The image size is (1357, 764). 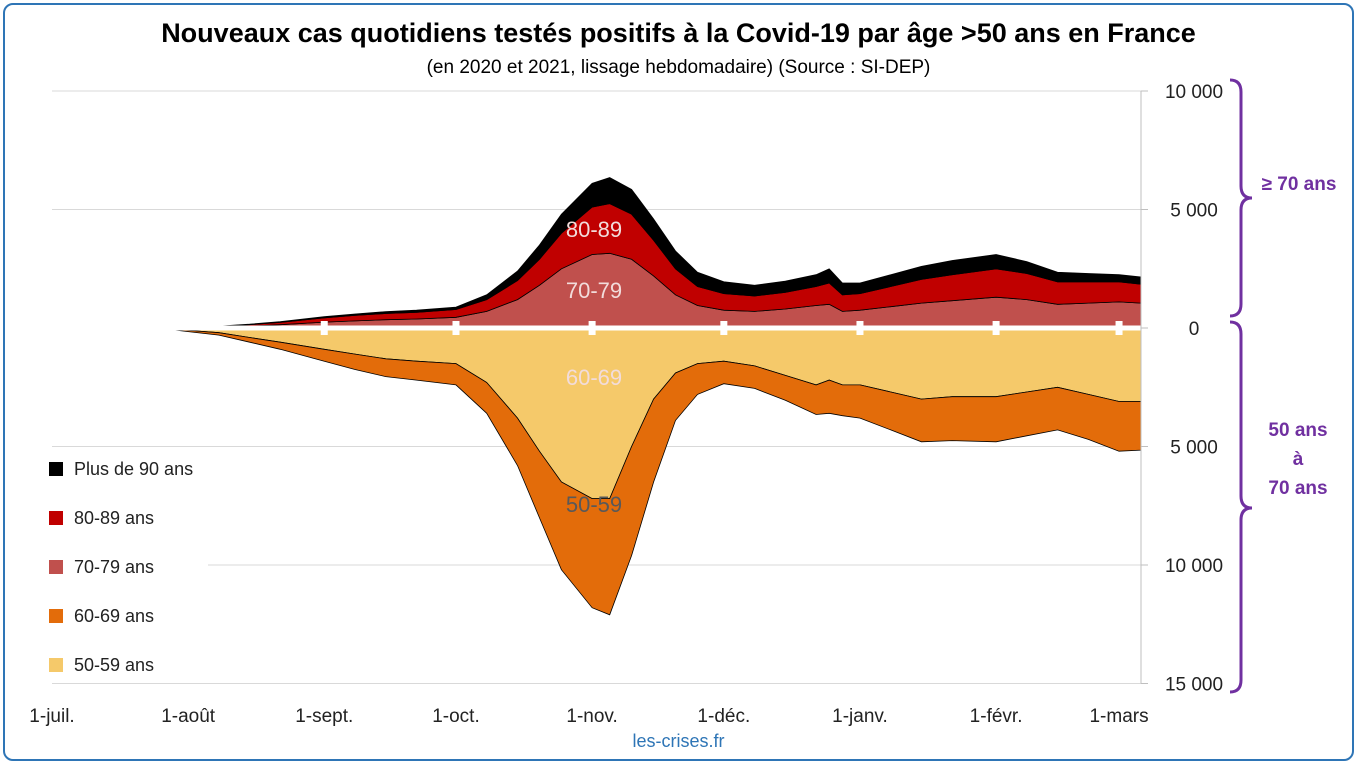 What do you see at coordinates (51, 716) in the screenshot?
I see `x-tick-label: 1-juil.` at bounding box center [51, 716].